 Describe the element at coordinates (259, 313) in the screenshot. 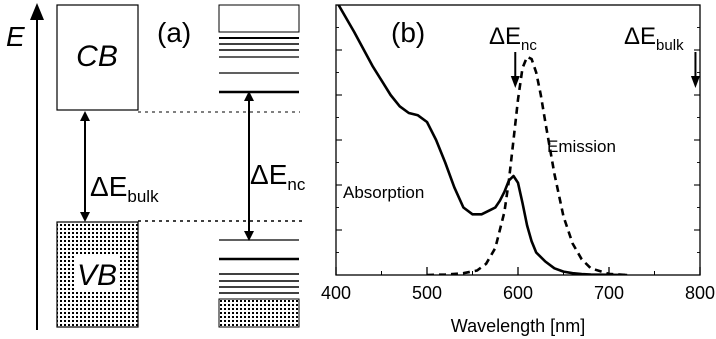

I see `nc-vb-continuum` at that location.